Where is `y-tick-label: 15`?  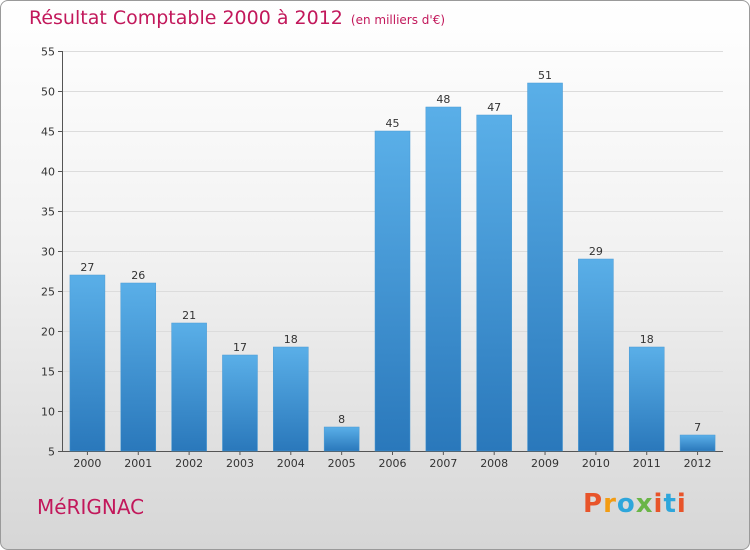
y-tick-label: 15 is located at coordinates (48, 372).